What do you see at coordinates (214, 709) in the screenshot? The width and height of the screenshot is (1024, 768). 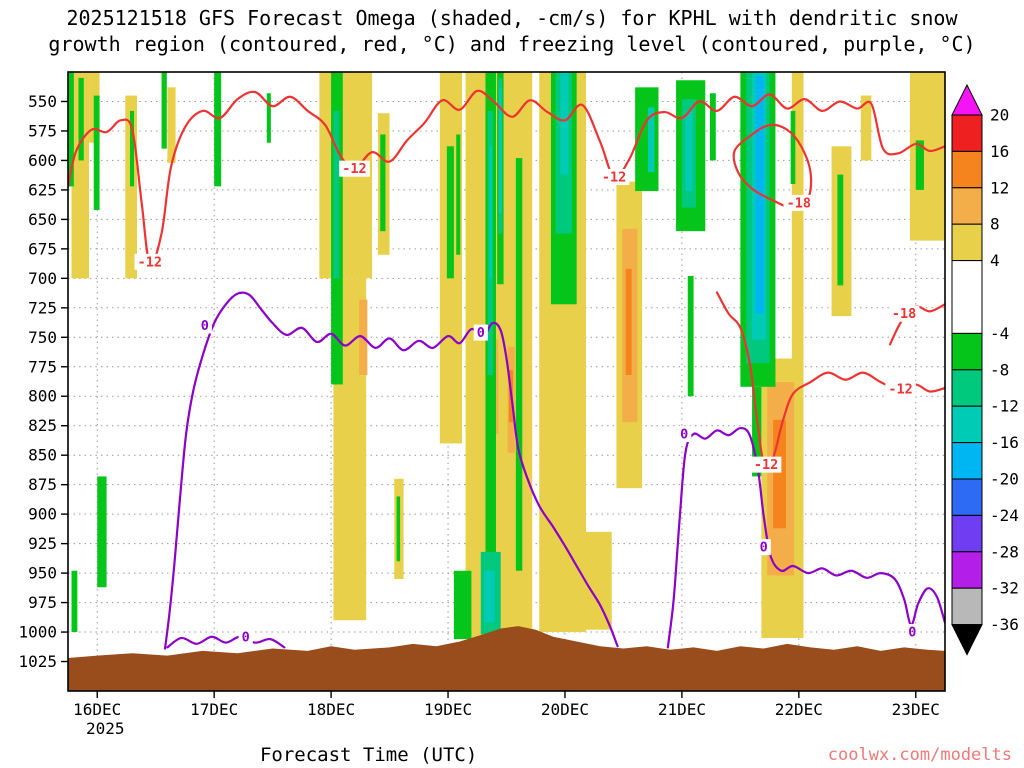 I see `svg-text: 17DEC` at bounding box center [214, 709].